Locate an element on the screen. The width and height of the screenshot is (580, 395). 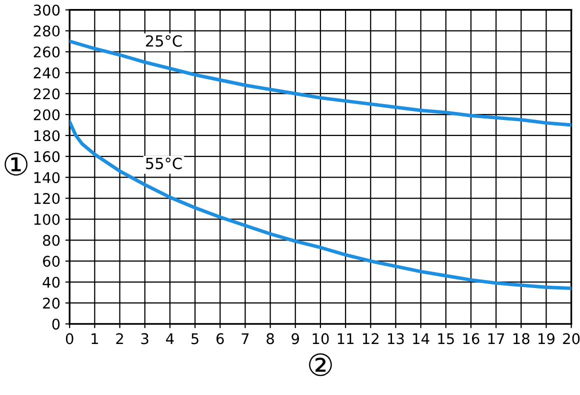
x-tick-label: 20 is located at coordinates (571, 338).